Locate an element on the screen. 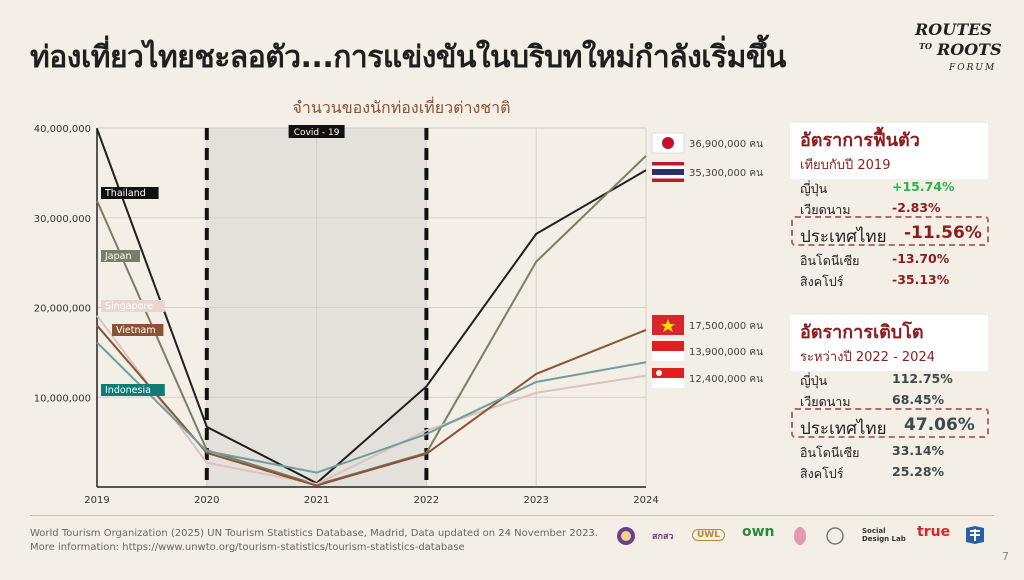  series-label-box-indonesia is located at coordinates (133, 390).